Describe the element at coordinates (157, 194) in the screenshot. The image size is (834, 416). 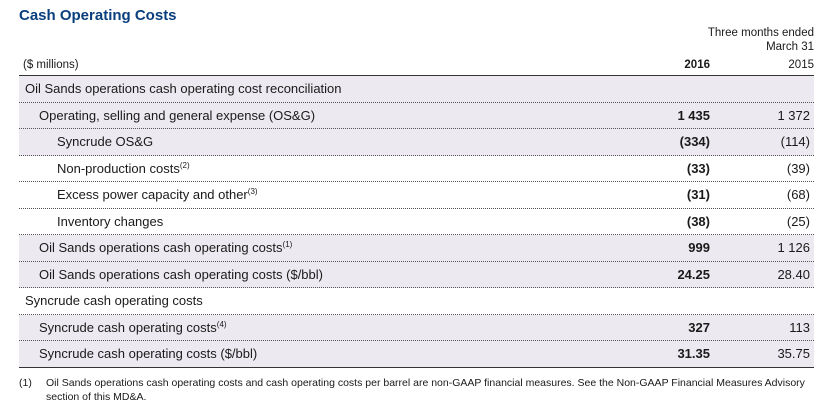
I see `row-label: Excess power capacity and other(3)` at that location.